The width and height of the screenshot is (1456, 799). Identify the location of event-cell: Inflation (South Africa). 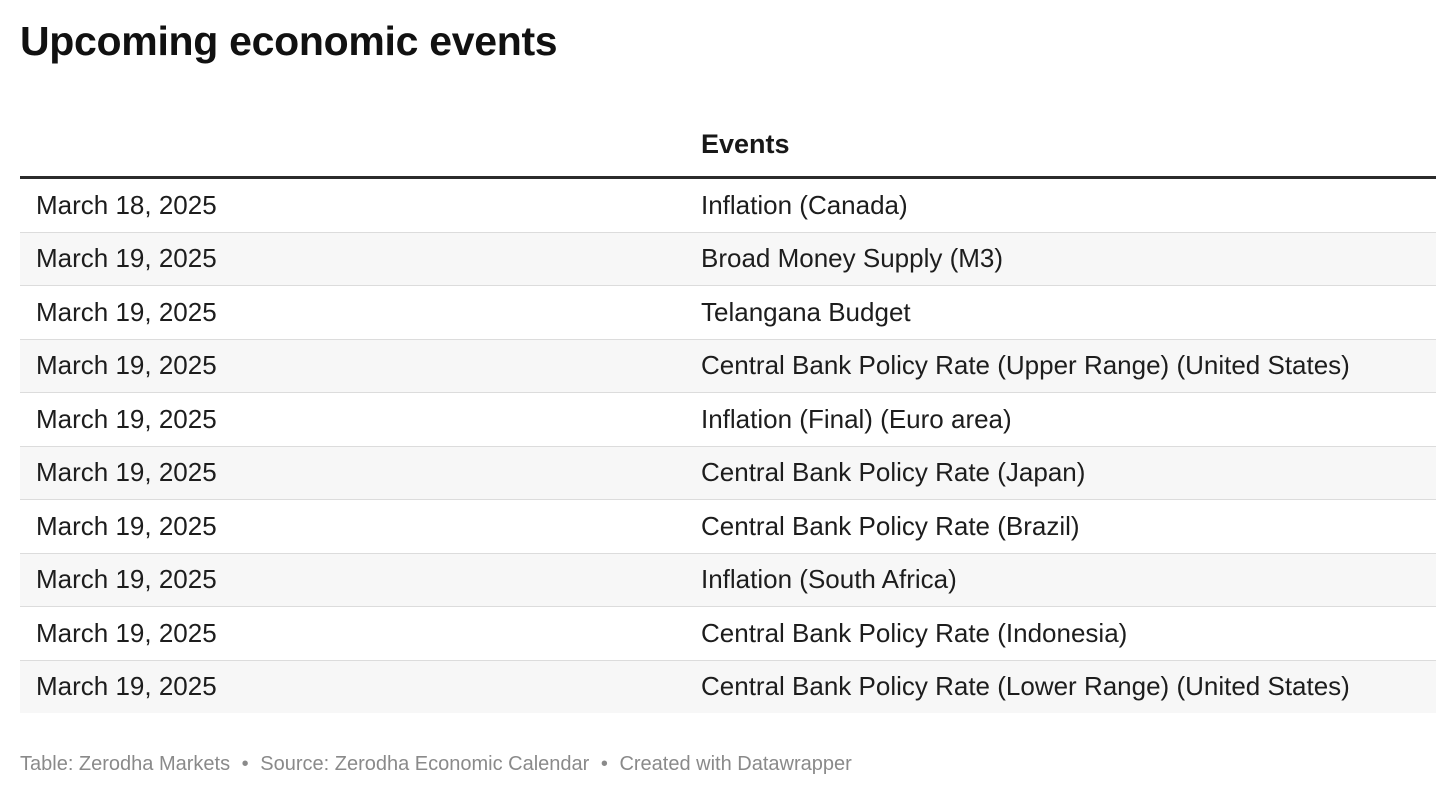
(829, 579).